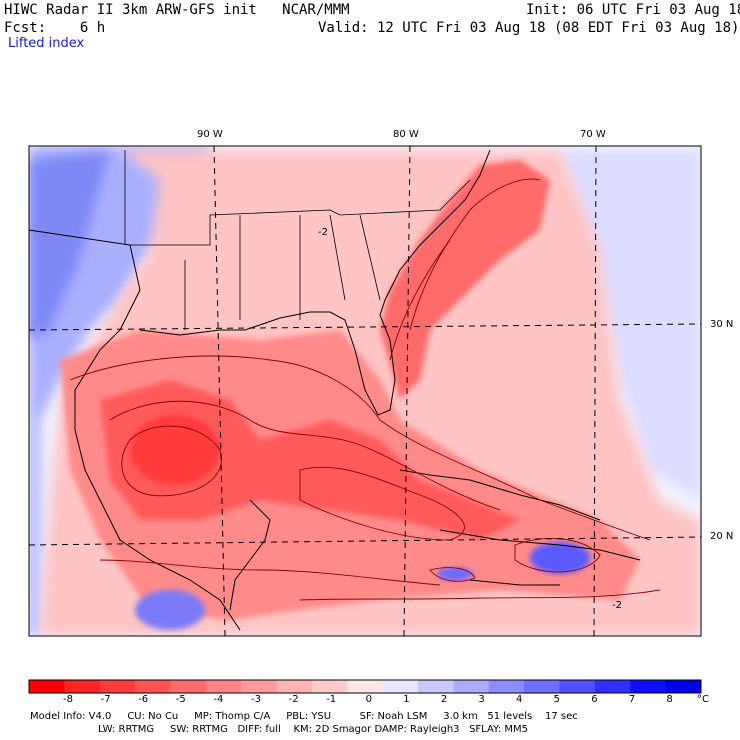 The image size is (740, 740). Describe the element at coordinates (210, 134) in the screenshot. I see `lon-label-90w: 90 W` at that location.